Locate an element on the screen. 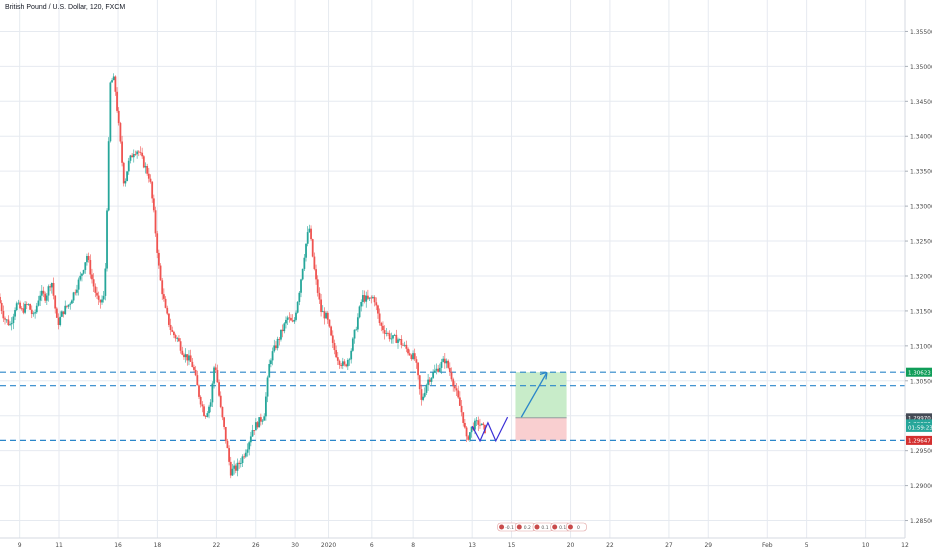 This screenshot has width=932, height=555. y-tick-label: 1.34500 is located at coordinates (921, 102).